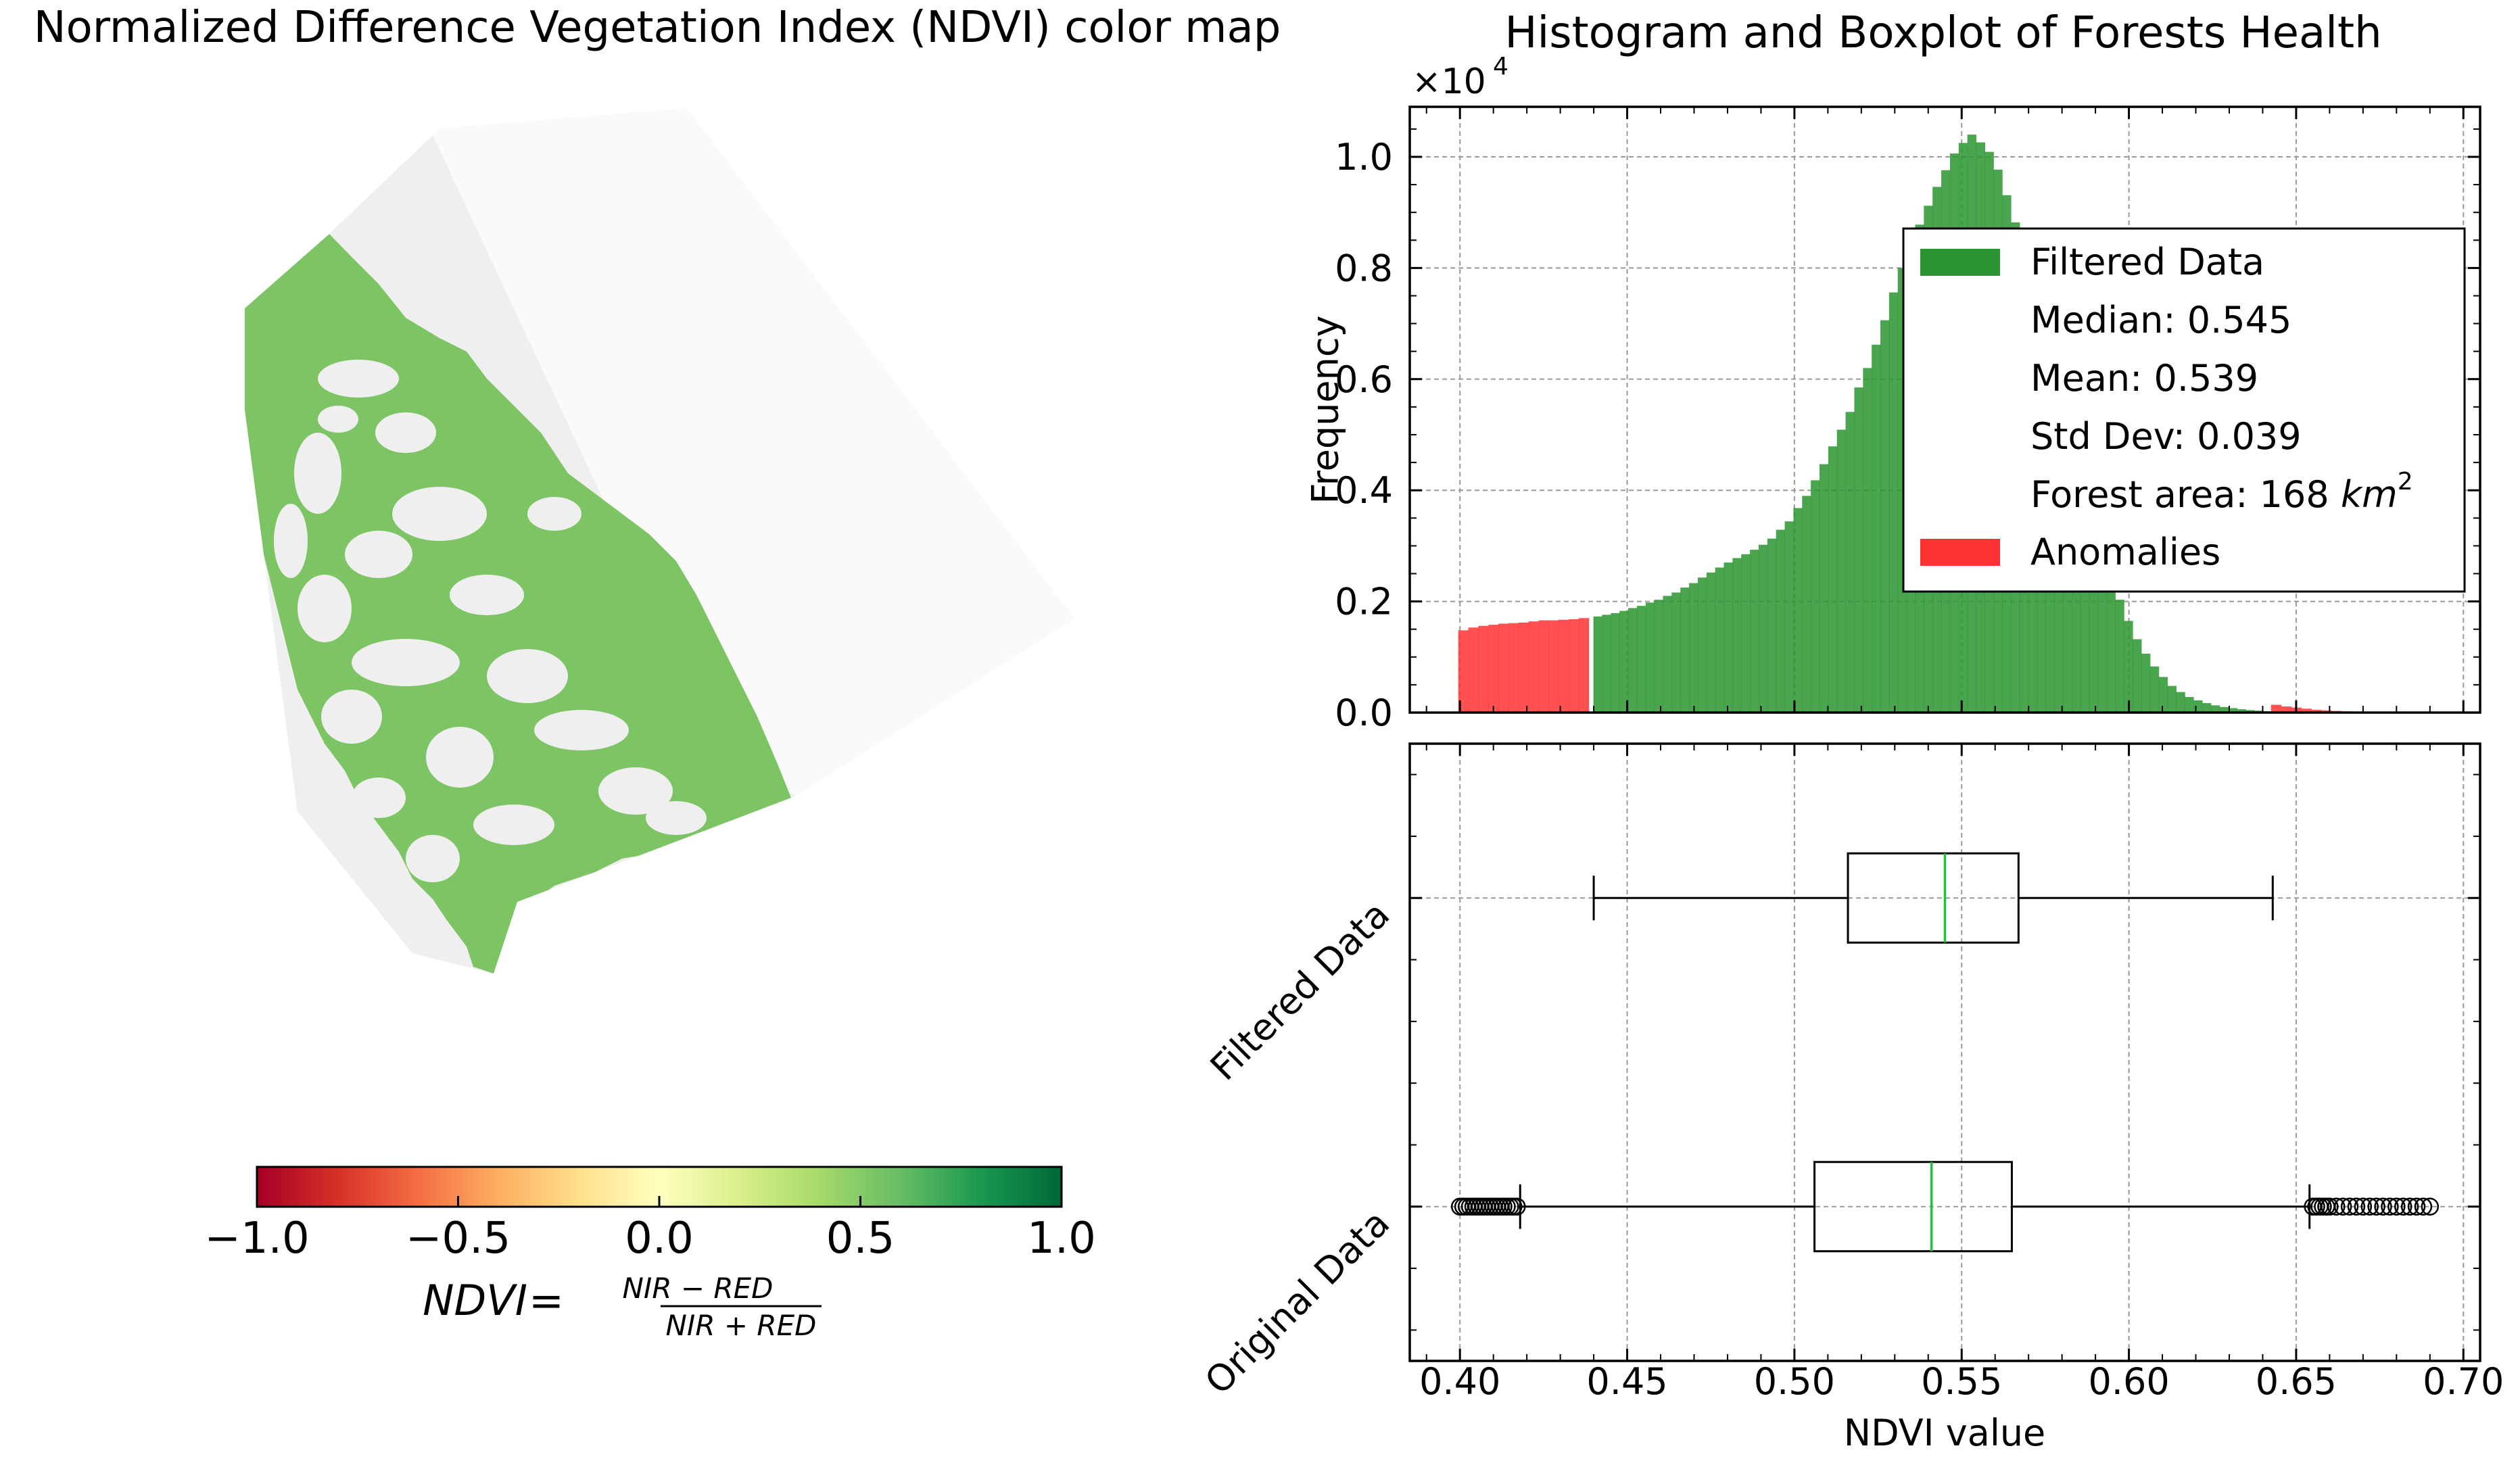  I want to click on histogram-ytick-labels: 0.0 0.2 0.4 0.6 0.8 1.0, so click(1364, 435).